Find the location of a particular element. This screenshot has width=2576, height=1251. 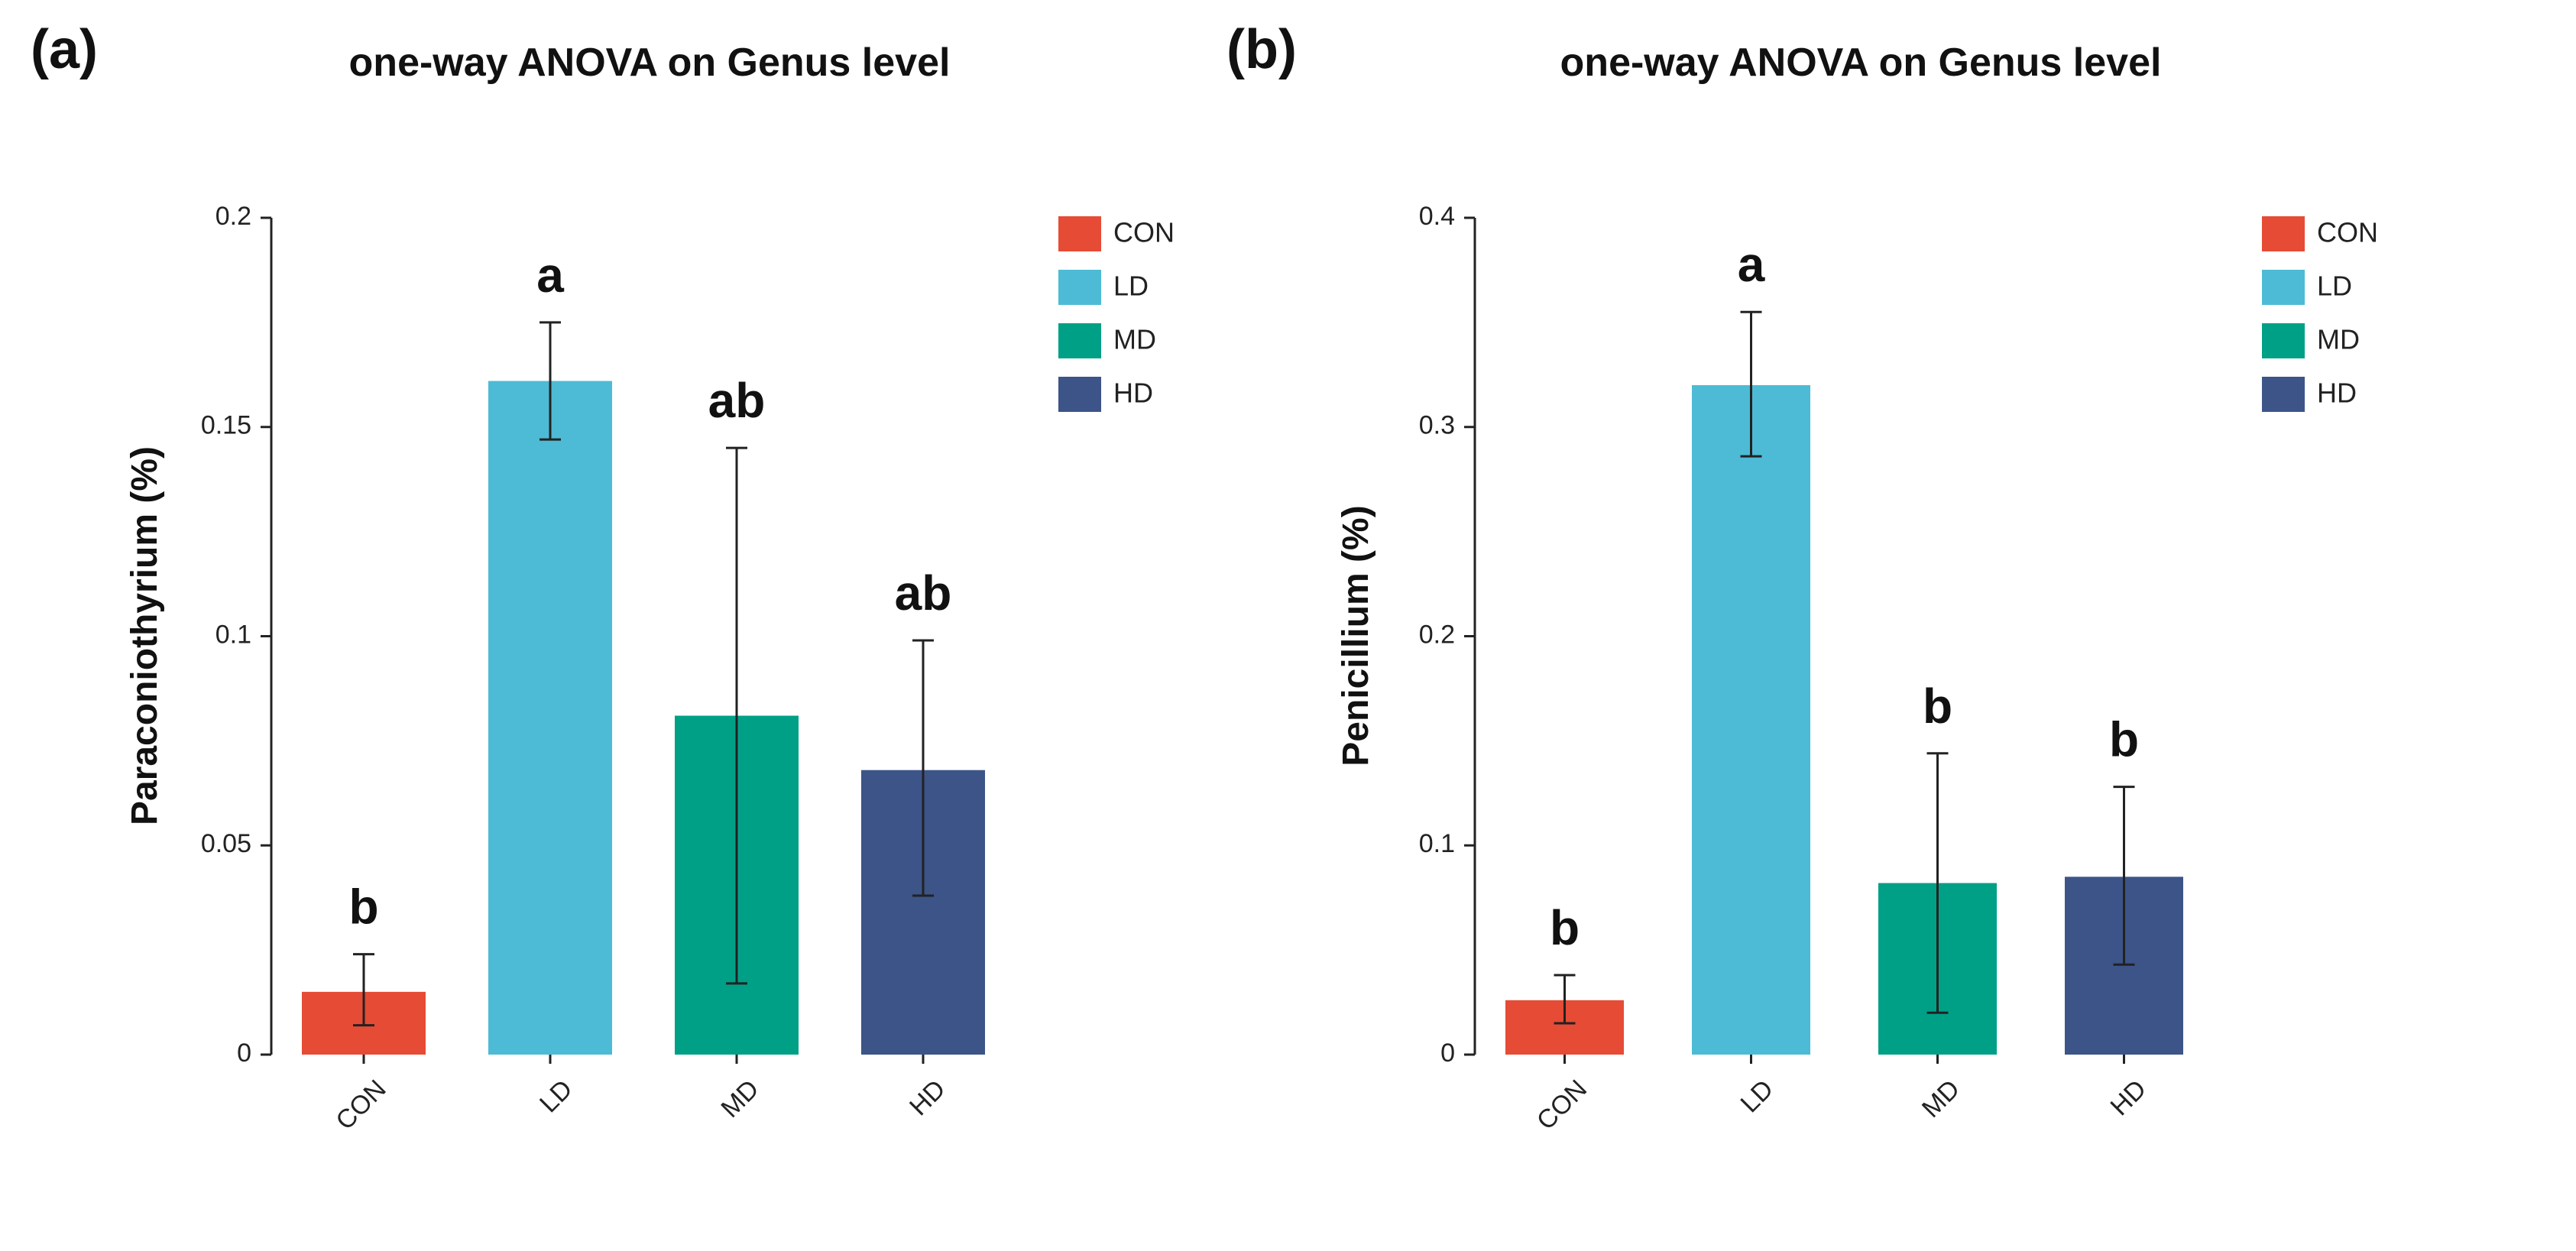

y-axis-label: Penicillium (%) is located at coordinates (1356, 635).